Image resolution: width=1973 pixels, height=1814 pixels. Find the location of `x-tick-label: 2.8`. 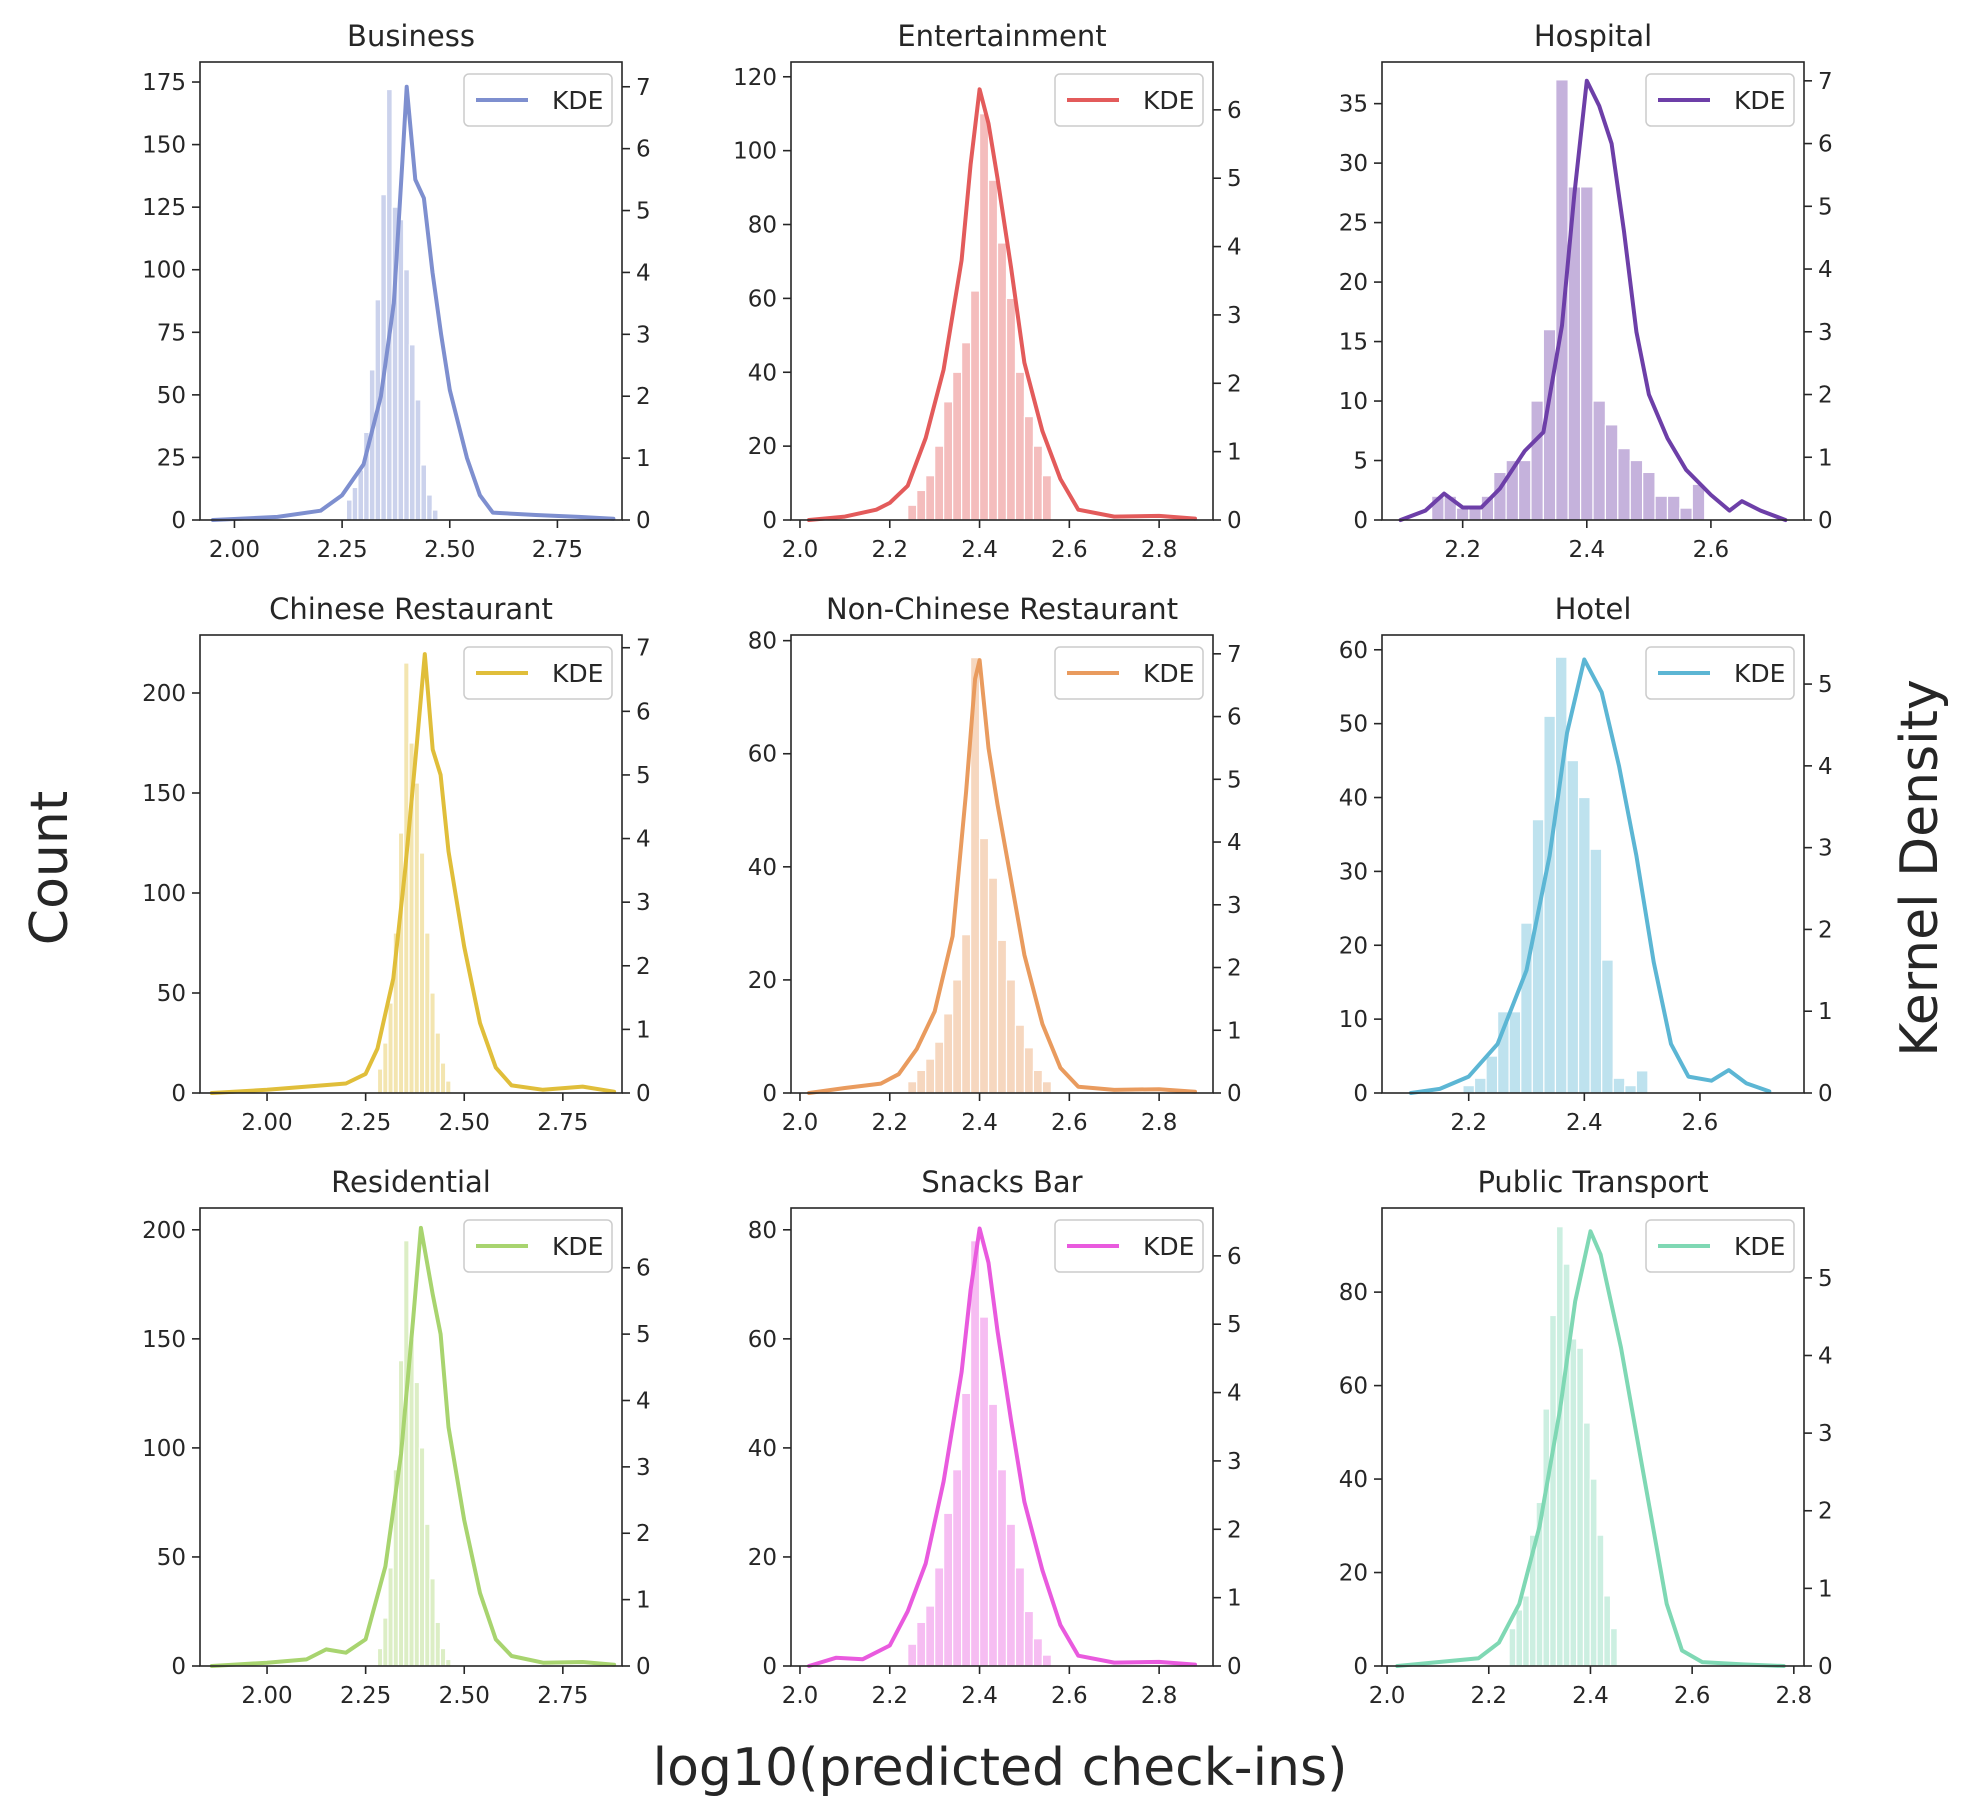

x-tick-label: 2.8 is located at coordinates (1159, 550).